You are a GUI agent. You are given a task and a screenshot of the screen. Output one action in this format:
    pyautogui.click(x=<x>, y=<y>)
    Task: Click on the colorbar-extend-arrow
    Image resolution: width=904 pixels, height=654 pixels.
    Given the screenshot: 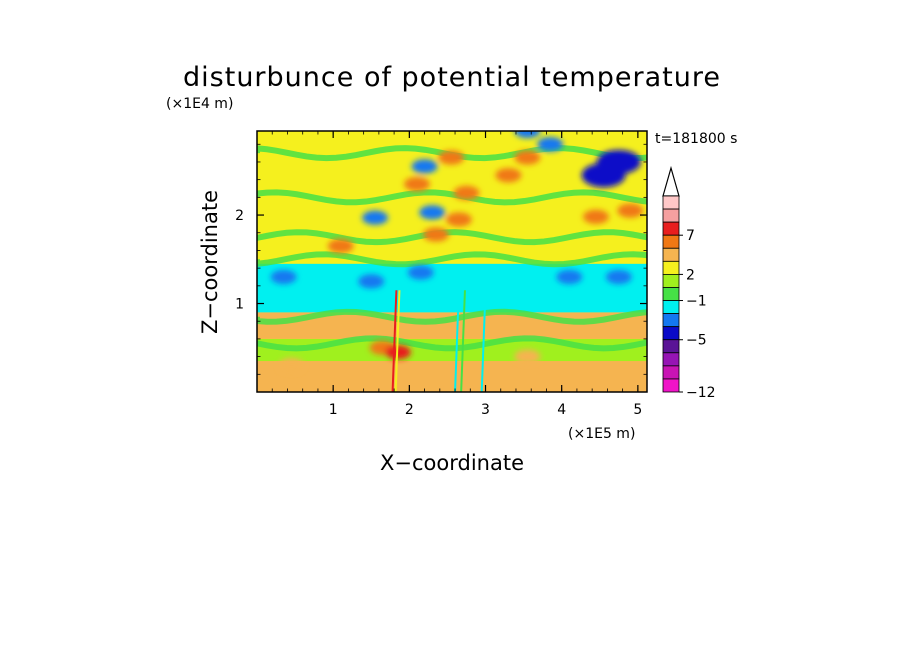 What is the action you would take?
    pyautogui.click(x=671, y=181)
    